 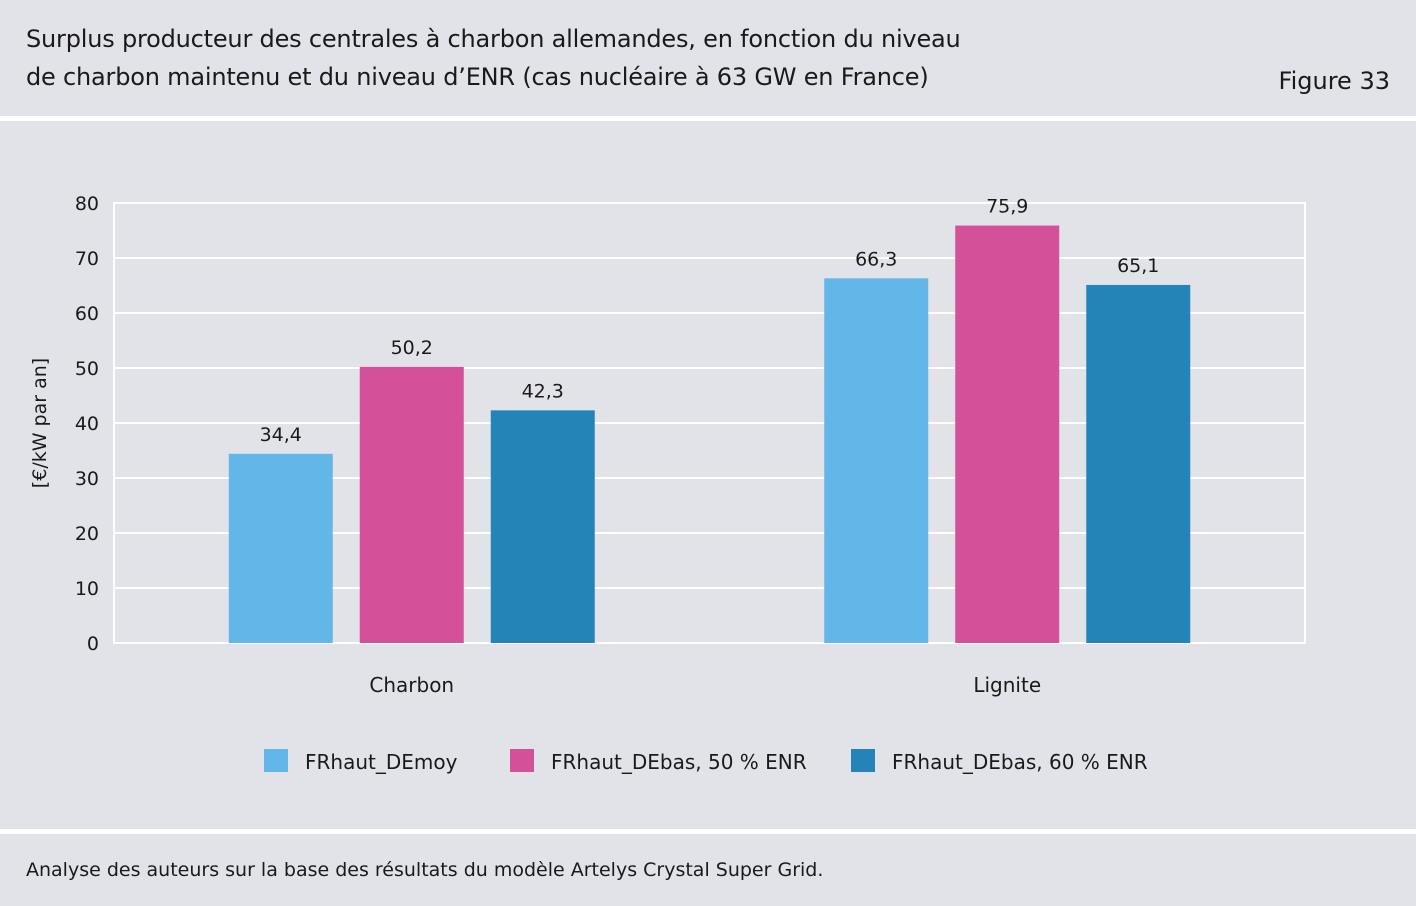 I want to click on legend-label: FRhaut_DEbas, 60 % ENR, so click(x=1020, y=762).